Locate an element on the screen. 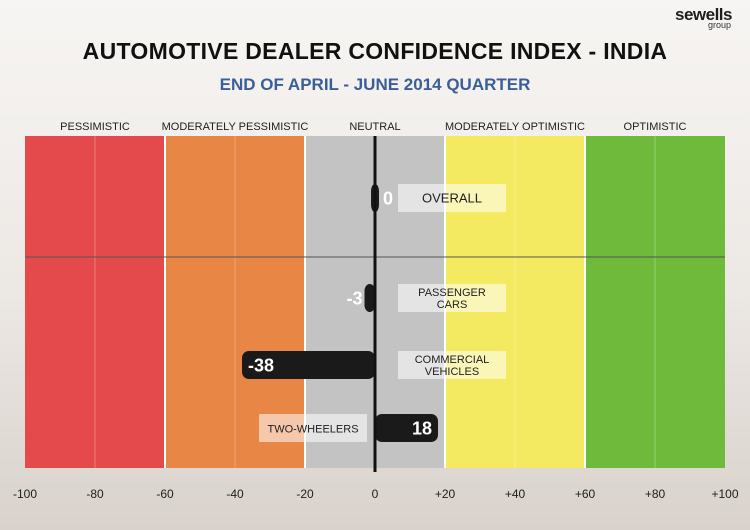 The width and height of the screenshot is (750, 530). x-tick-label: -20 is located at coordinates (305, 494).